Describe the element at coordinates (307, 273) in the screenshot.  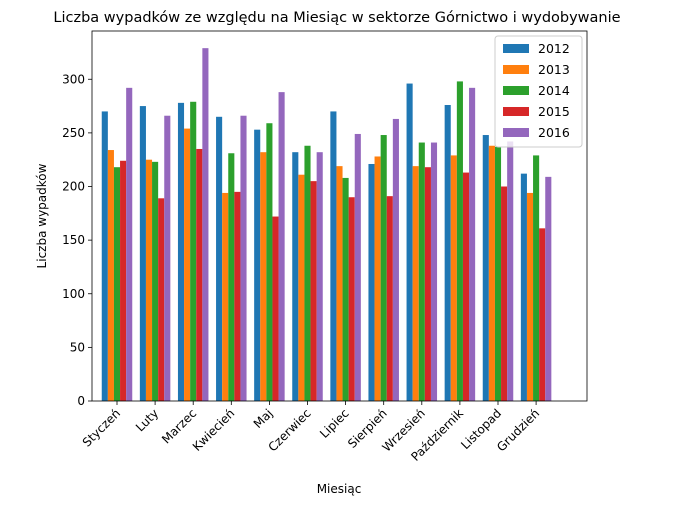
I see `bar-2014-Czerwiec` at that location.